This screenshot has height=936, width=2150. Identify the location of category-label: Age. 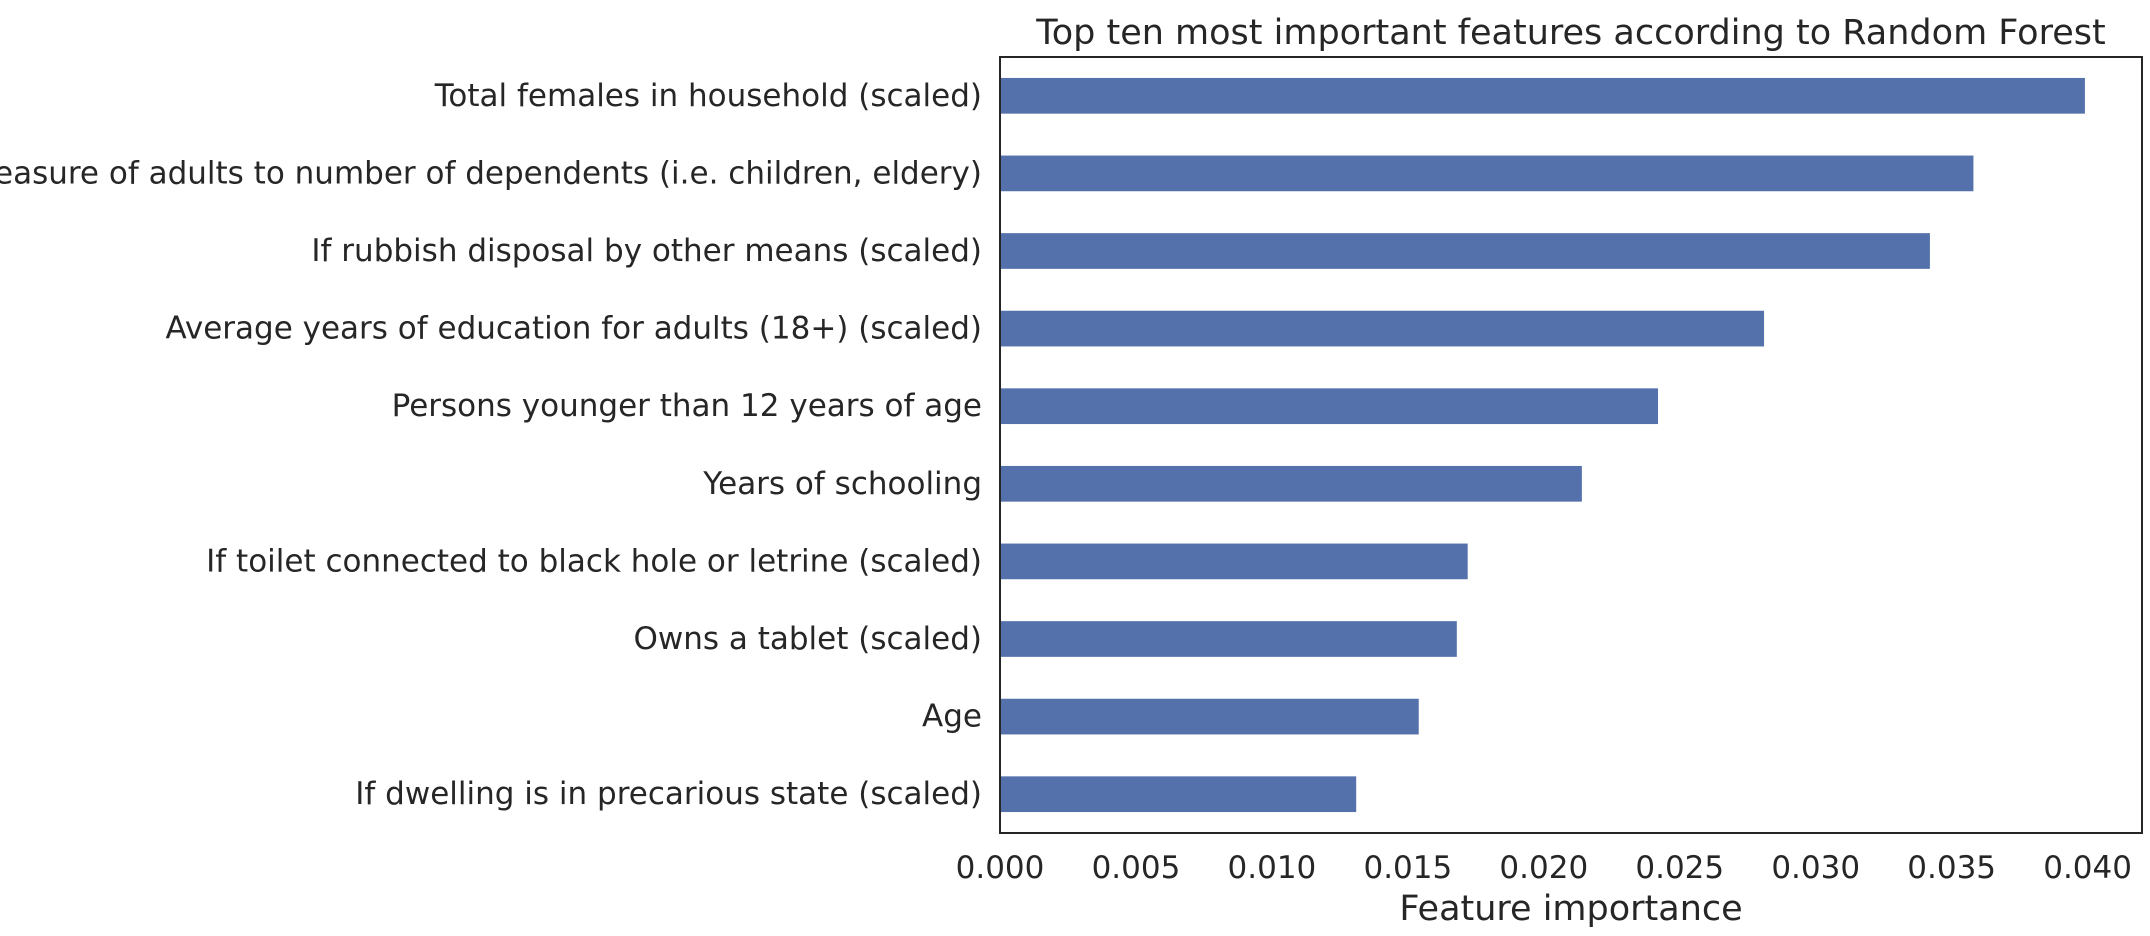
(952, 717).